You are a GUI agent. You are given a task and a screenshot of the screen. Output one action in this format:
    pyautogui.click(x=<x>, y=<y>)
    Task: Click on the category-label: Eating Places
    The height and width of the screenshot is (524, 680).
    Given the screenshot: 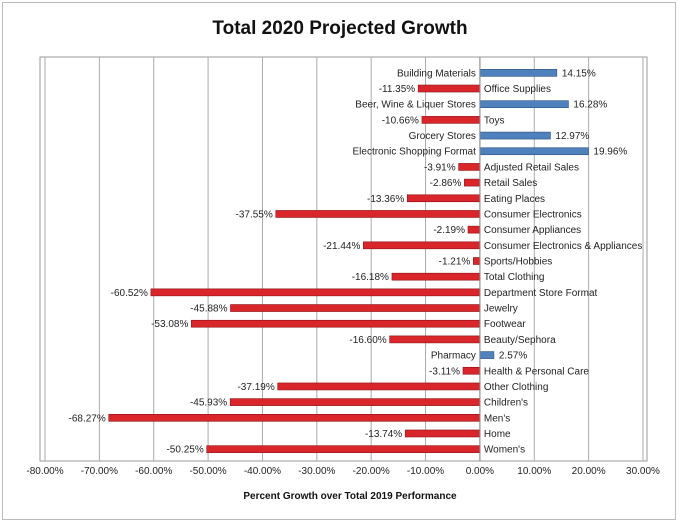 What is the action you would take?
    pyautogui.click(x=514, y=199)
    